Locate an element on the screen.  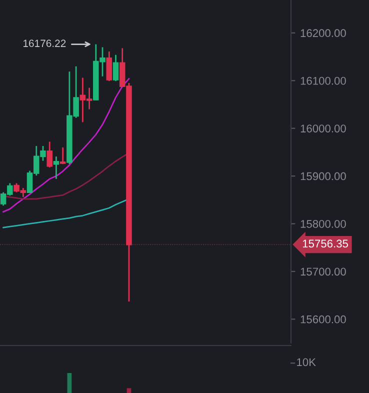
y-tick-label: 15700.00 is located at coordinates (323, 272).